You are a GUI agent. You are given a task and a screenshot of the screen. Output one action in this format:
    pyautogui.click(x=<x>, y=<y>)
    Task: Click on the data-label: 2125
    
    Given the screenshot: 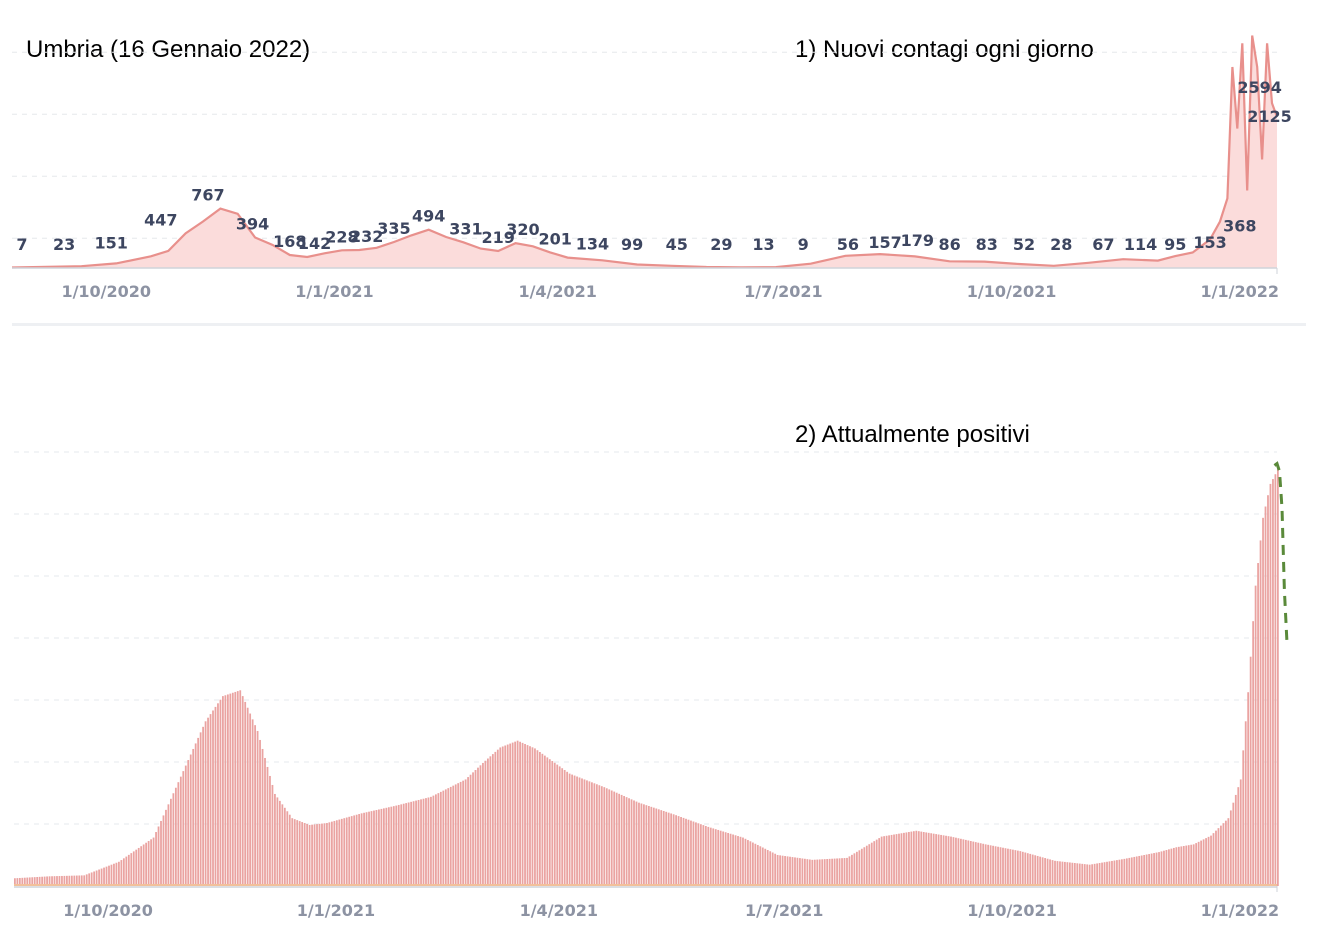 What is the action you would take?
    pyautogui.click(x=1269, y=116)
    